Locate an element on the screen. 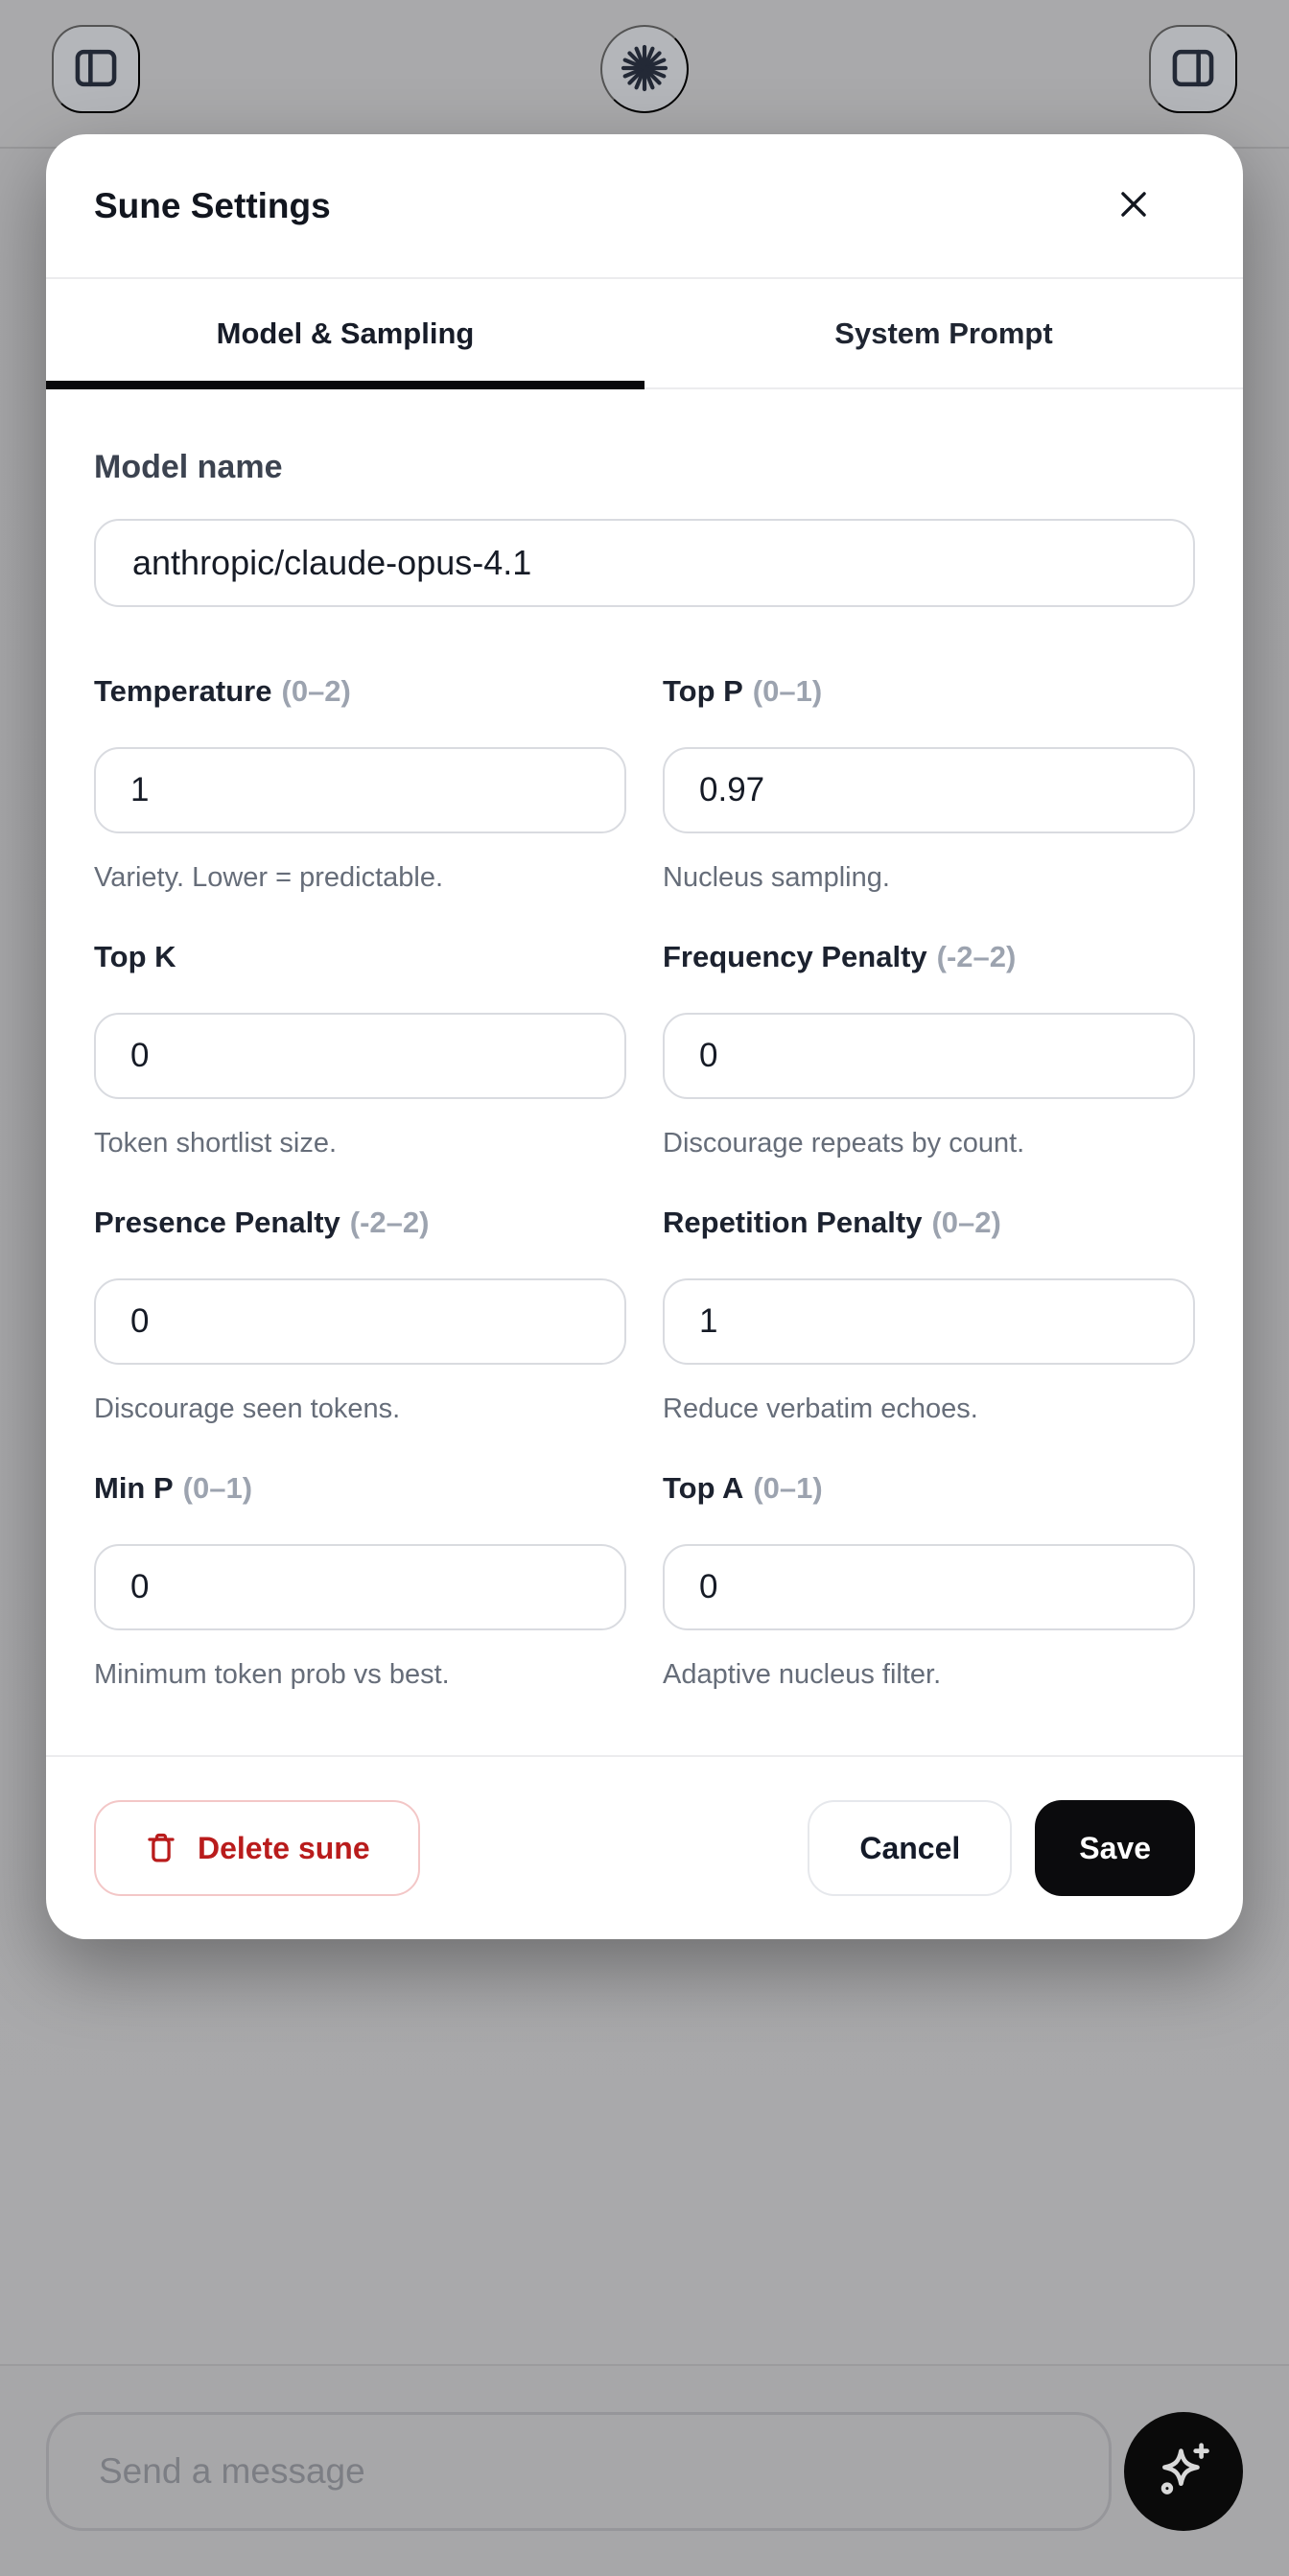  field-help-text: Nucleus sampling. is located at coordinates (776, 877).